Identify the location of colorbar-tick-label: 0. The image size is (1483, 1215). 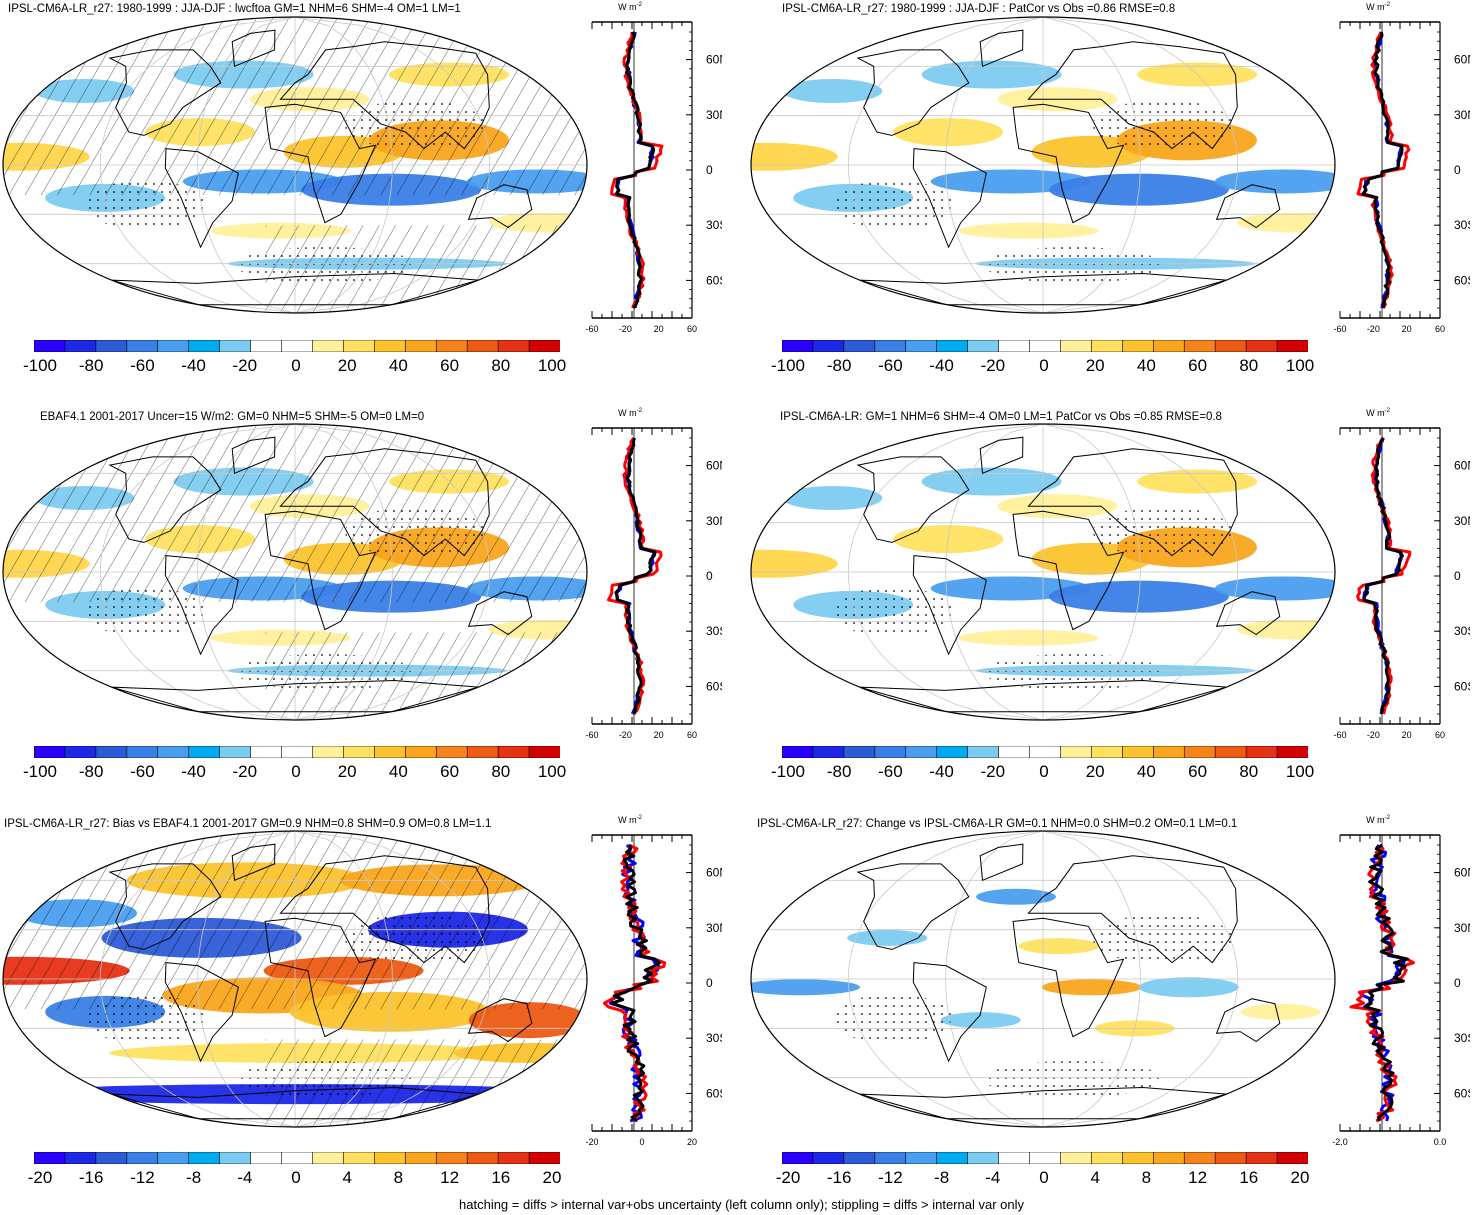
(1044, 771).